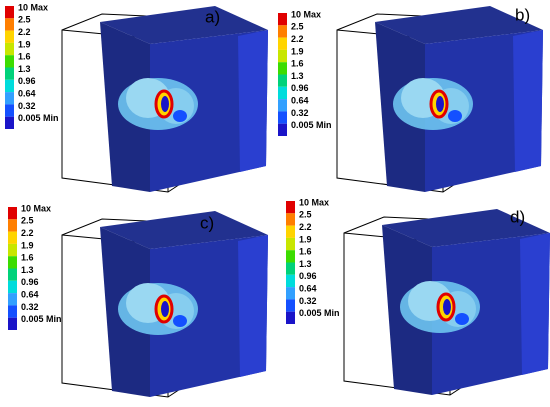  Describe the element at coordinates (207, 222) in the screenshot. I see `panel-label: c)` at that location.